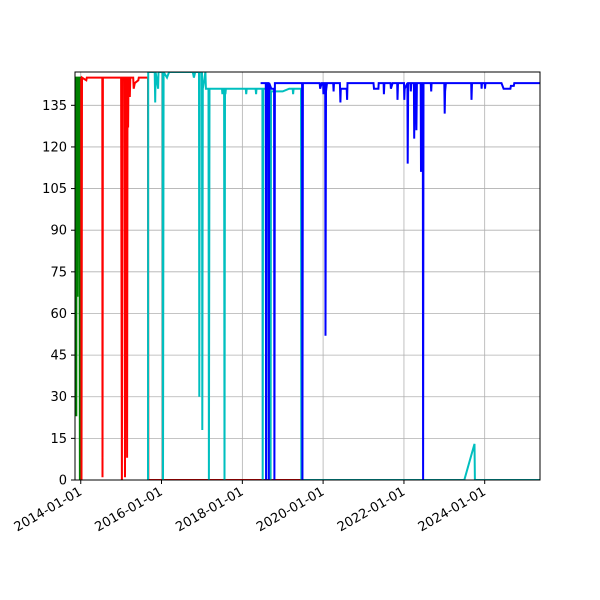 Image resolution: width=600 pixels, height=600 pixels. What do you see at coordinates (54, 106) in the screenshot?
I see `y-tick-label: 135` at bounding box center [54, 106].